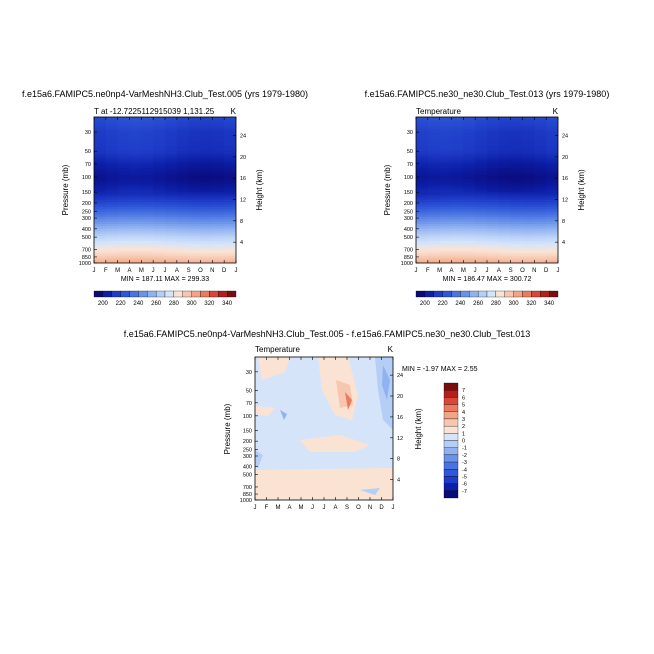 The width and height of the screenshot is (654, 654). I want to click on panel-1-subtitle-left: T at -12.7225112915039 1,131.25, so click(154, 111).